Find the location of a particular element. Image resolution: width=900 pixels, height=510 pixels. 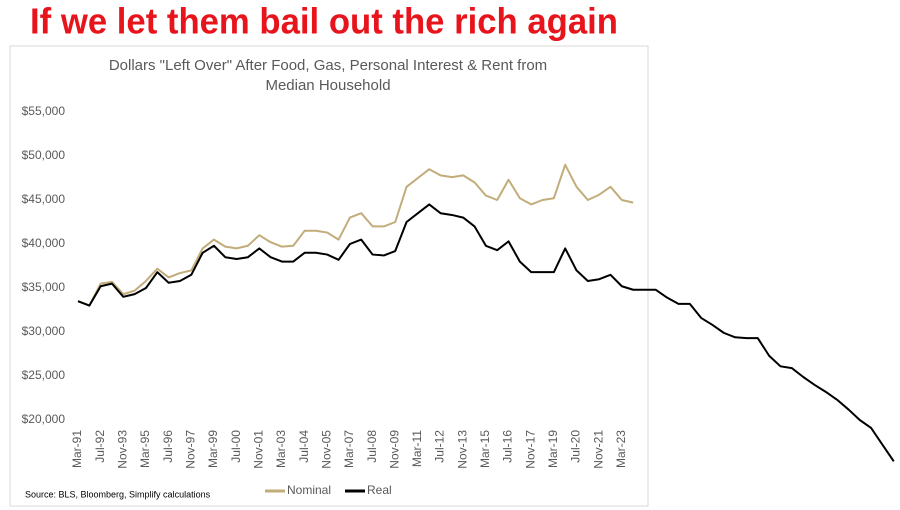

x-tick-label: Mar-99 is located at coordinates (213, 449).